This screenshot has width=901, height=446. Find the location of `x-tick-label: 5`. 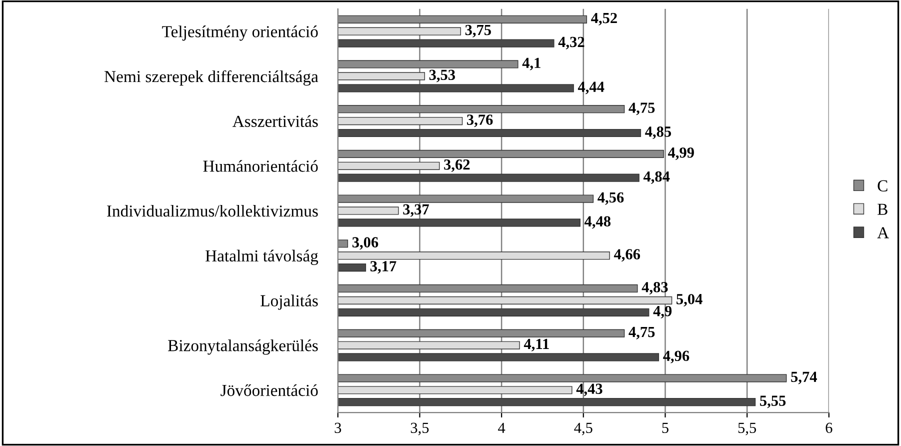

x-tick-label: 5 is located at coordinates (665, 428).